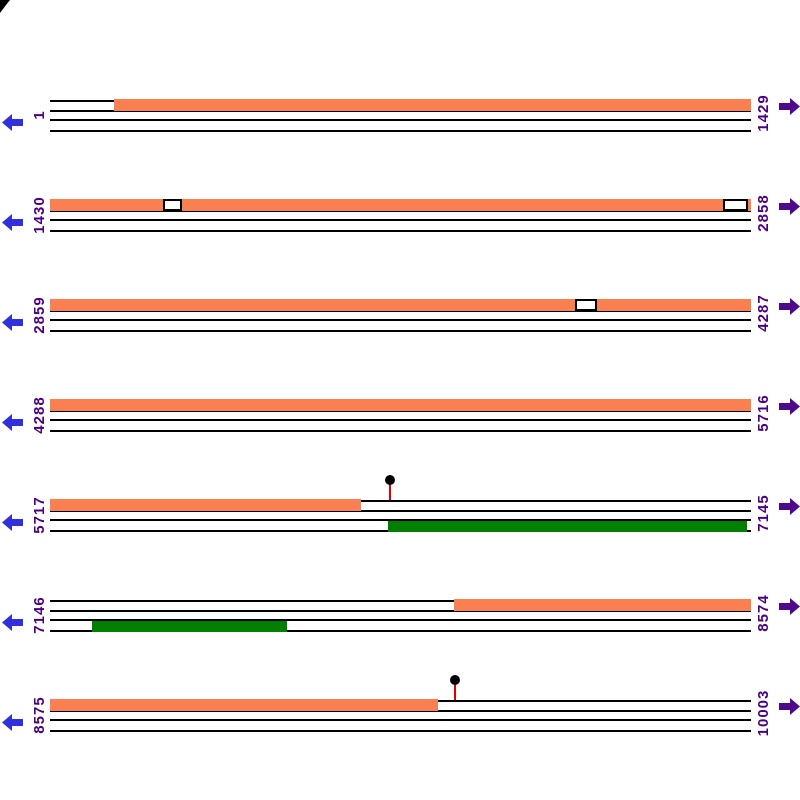 This screenshot has width=800, height=800. I want to click on start-coordinate-label: 1430, so click(39, 215).